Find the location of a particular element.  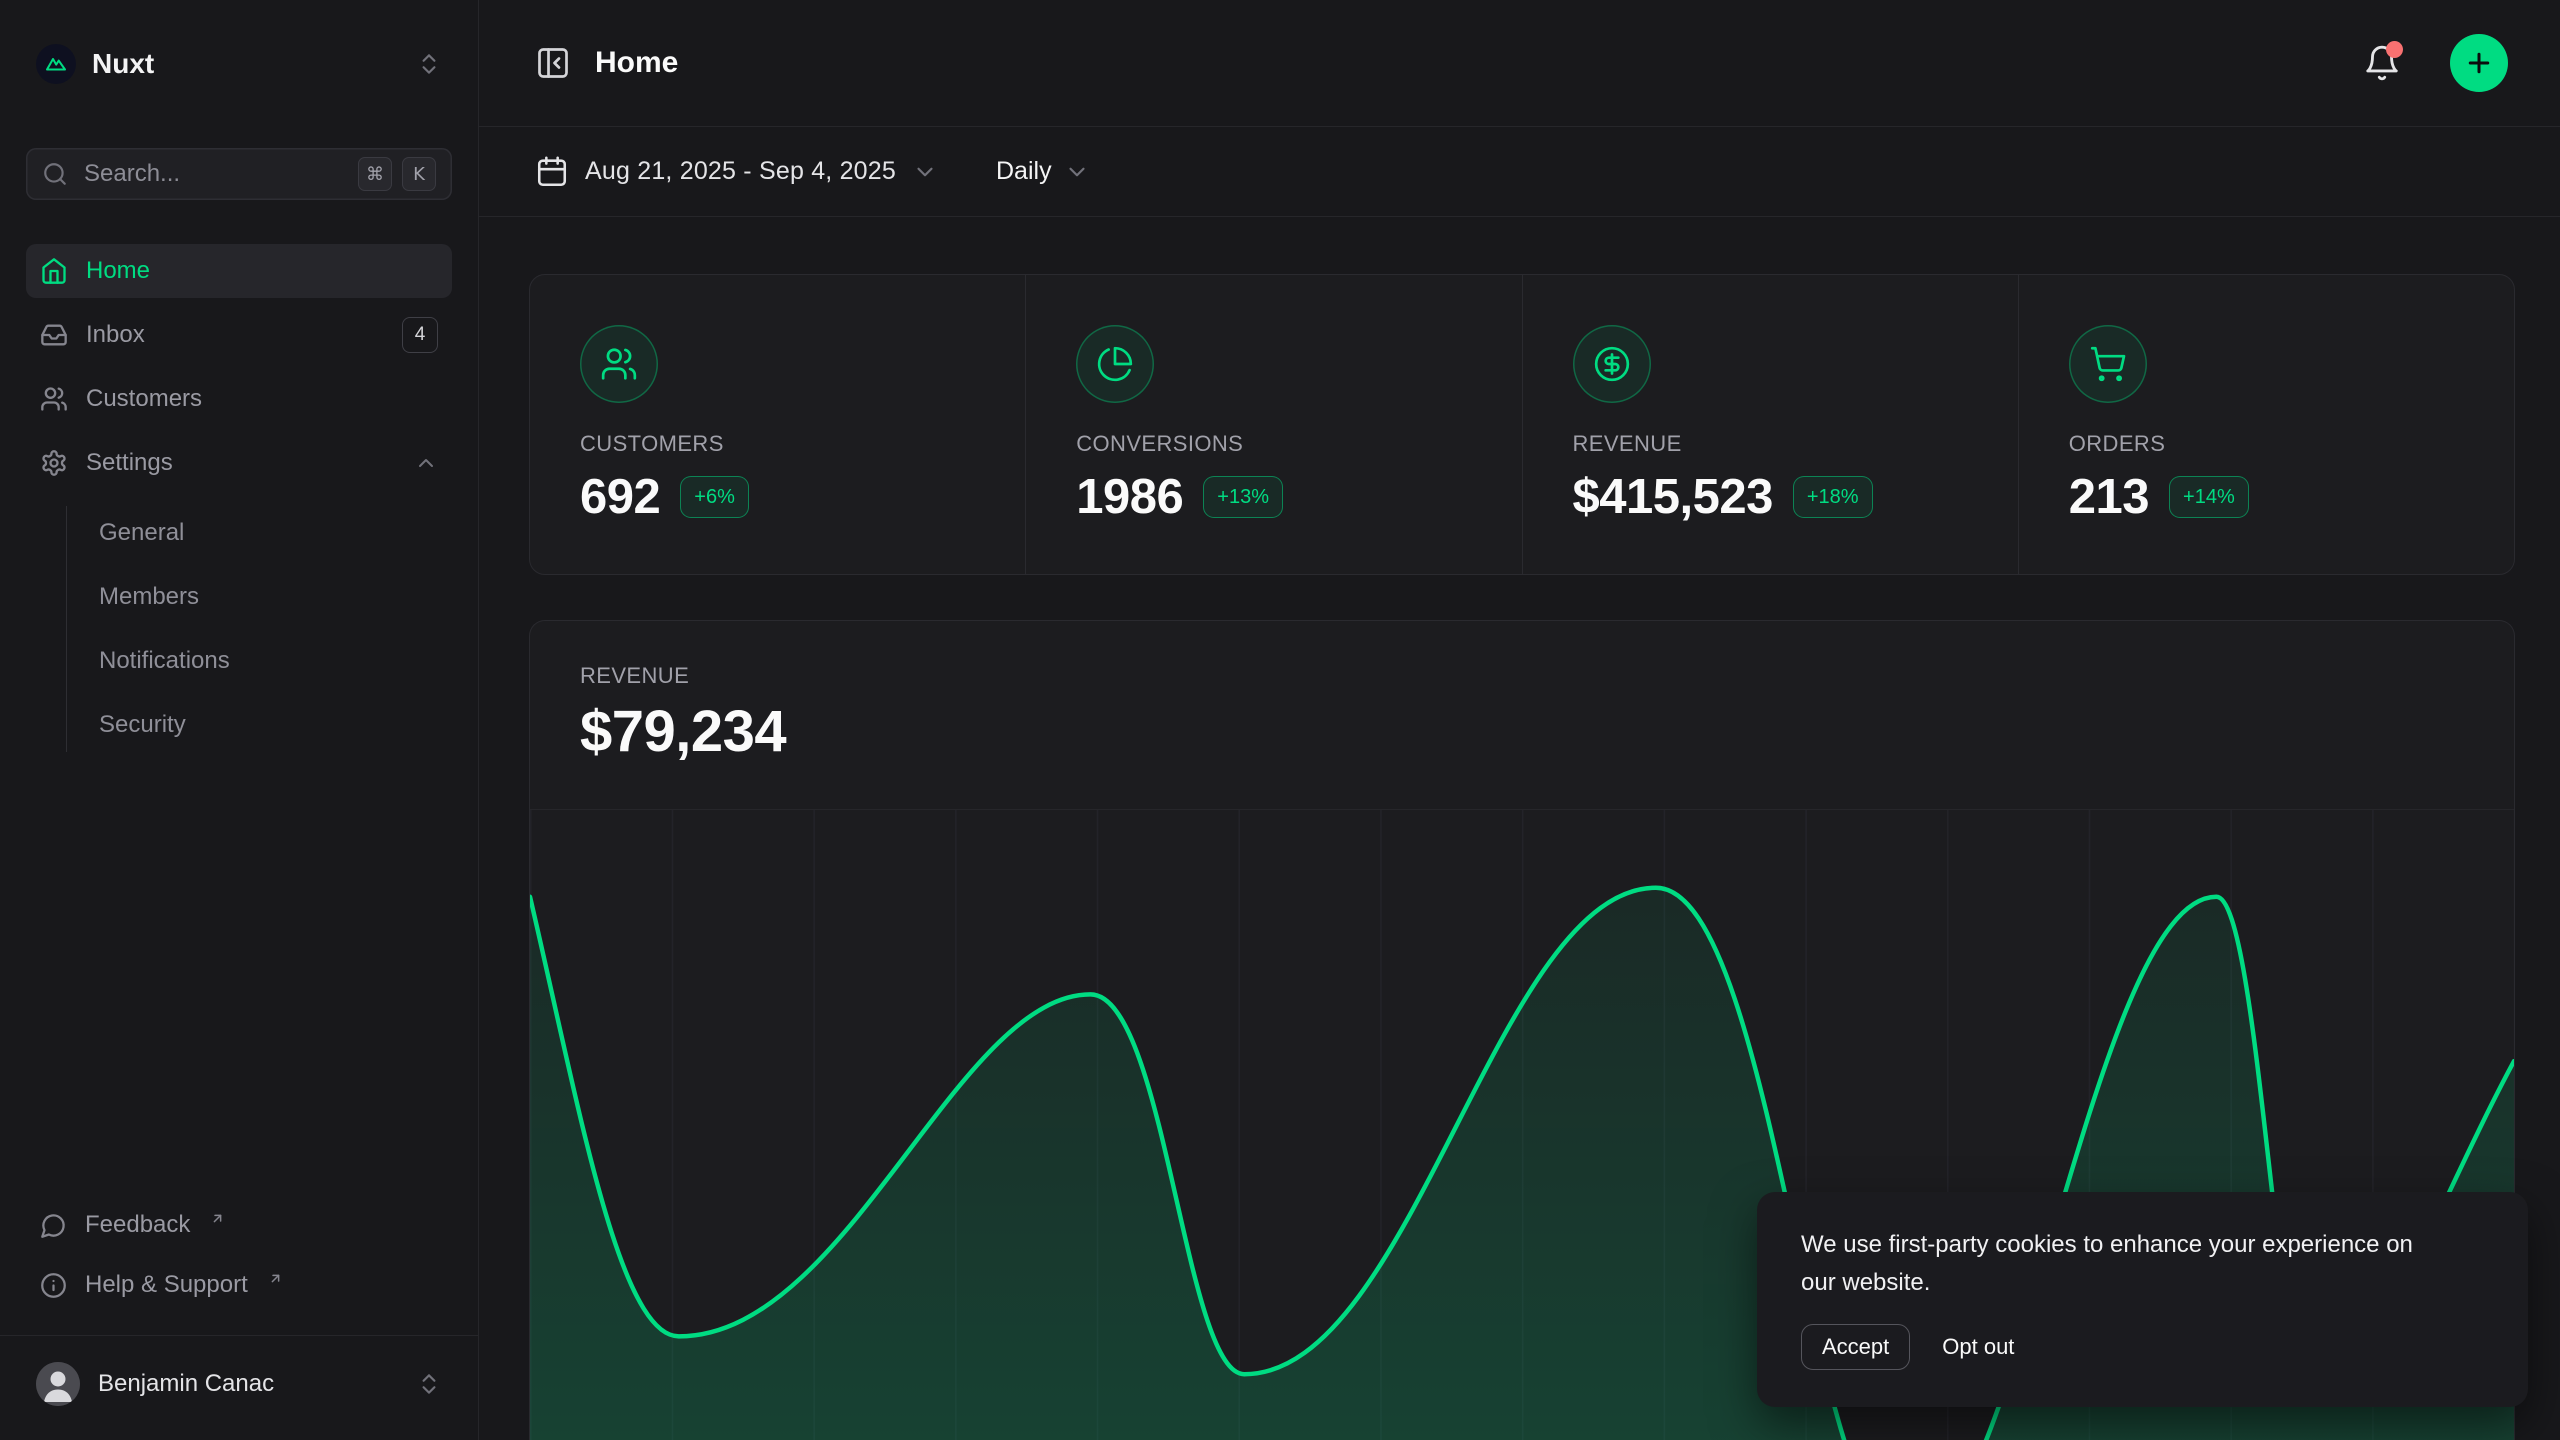

stat-delta-badge: +6% is located at coordinates (714, 497).